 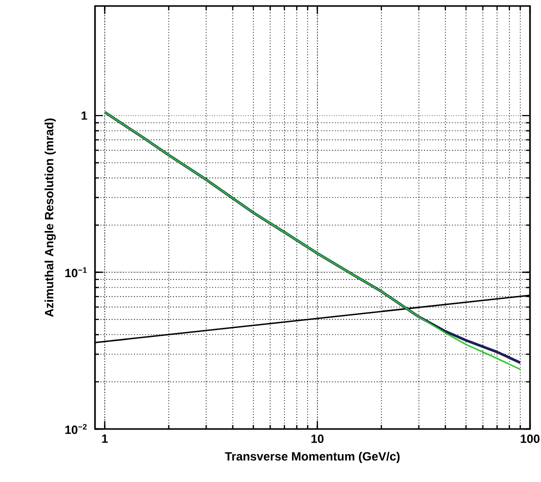 I want to click on x-tick-label: 10, so click(x=317, y=438).